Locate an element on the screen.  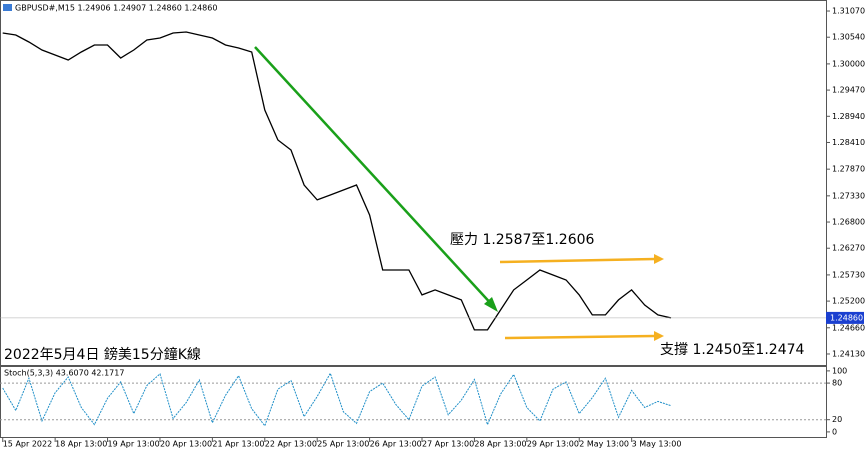
x-tick-label: 29 Apr 13:00 is located at coordinates (553, 444).